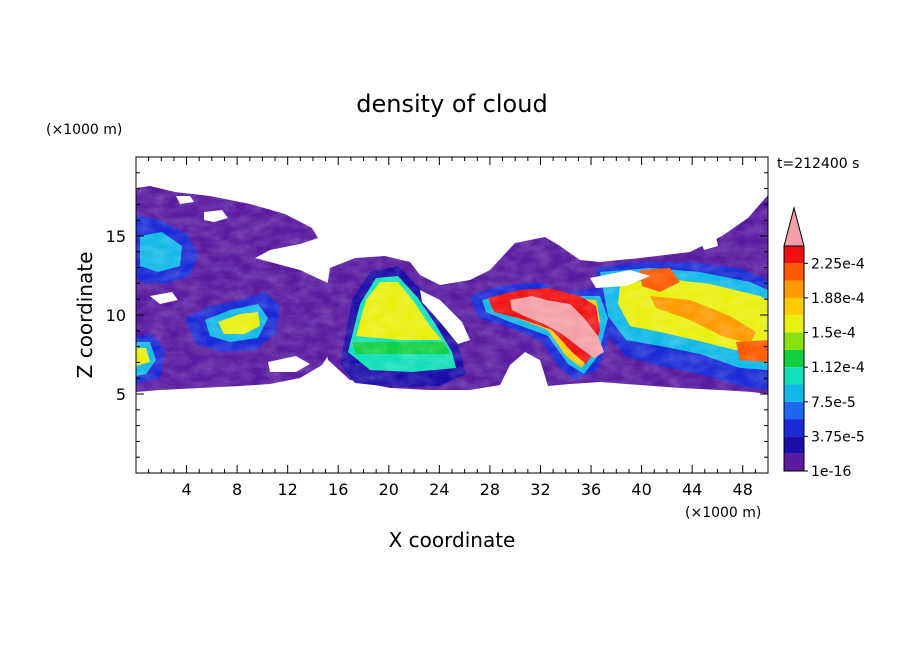  Describe the element at coordinates (439, 489) in the screenshot. I see `x-tick-label: 24` at that location.